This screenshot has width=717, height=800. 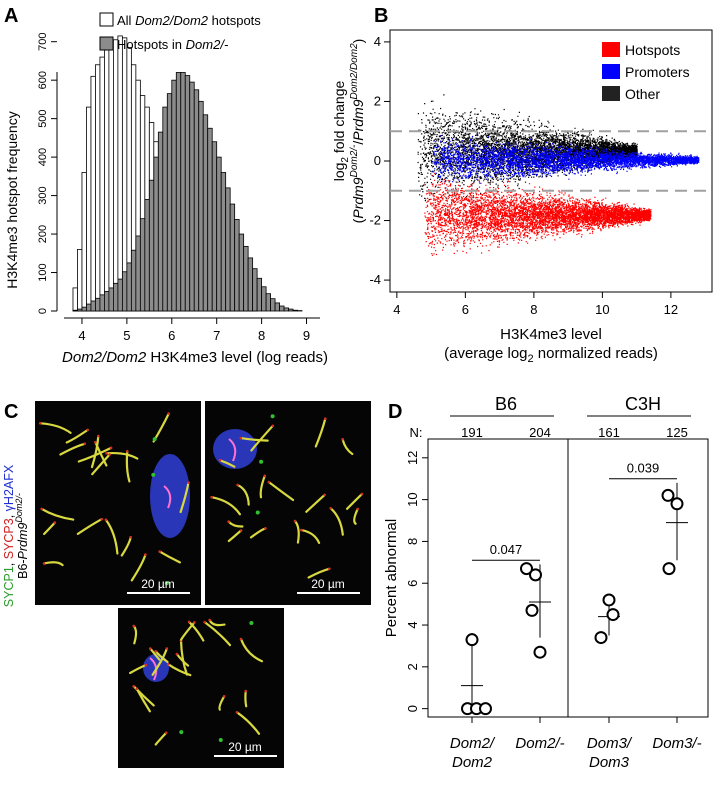 What do you see at coordinates (611, 93) in the screenshot?
I see `legend-swatch-other` at bounding box center [611, 93].